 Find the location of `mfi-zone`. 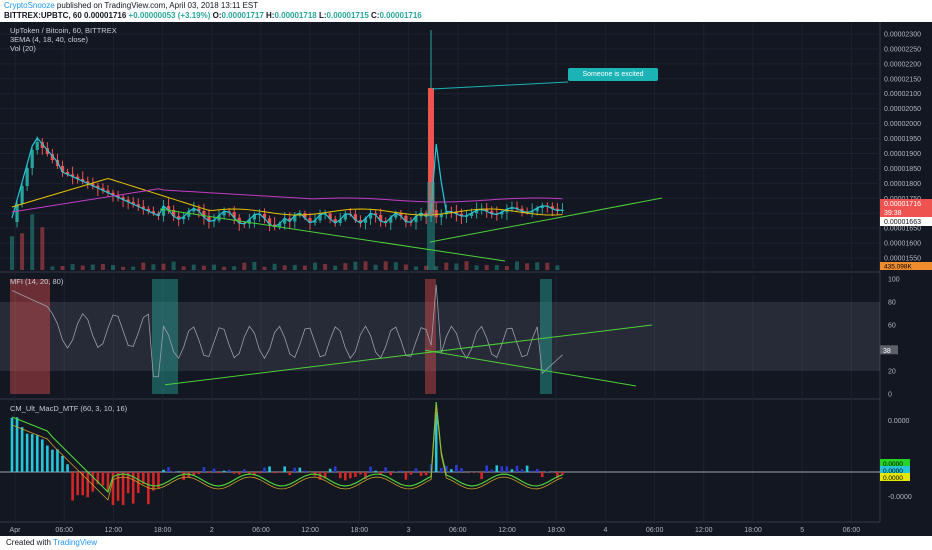

mfi-zone is located at coordinates (430, 336).